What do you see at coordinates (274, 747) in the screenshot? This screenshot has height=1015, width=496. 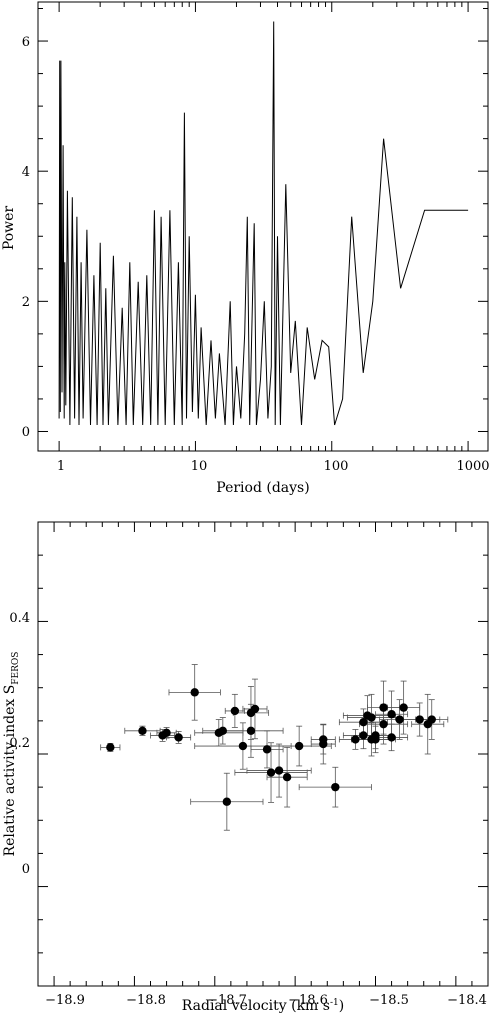 I see `scatter-points` at bounding box center [274, 747].